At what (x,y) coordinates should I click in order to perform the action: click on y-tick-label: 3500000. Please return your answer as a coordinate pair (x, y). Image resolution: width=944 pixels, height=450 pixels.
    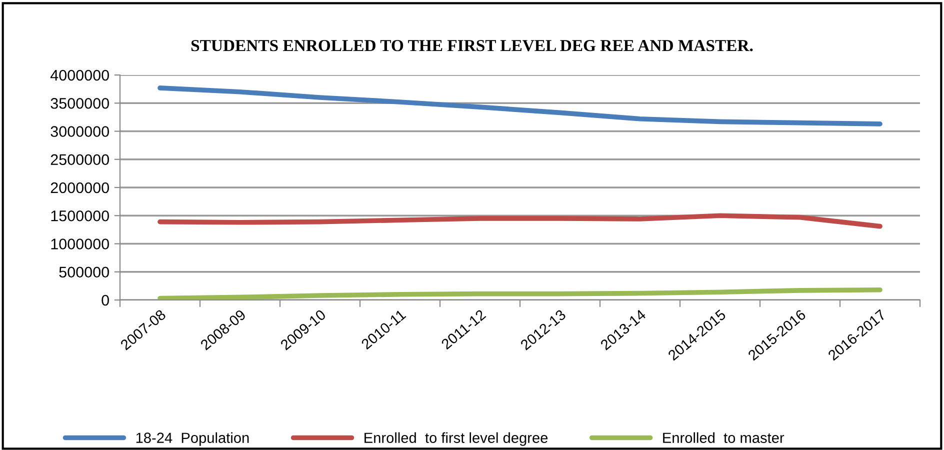
    Looking at the image, I should click on (79, 103).